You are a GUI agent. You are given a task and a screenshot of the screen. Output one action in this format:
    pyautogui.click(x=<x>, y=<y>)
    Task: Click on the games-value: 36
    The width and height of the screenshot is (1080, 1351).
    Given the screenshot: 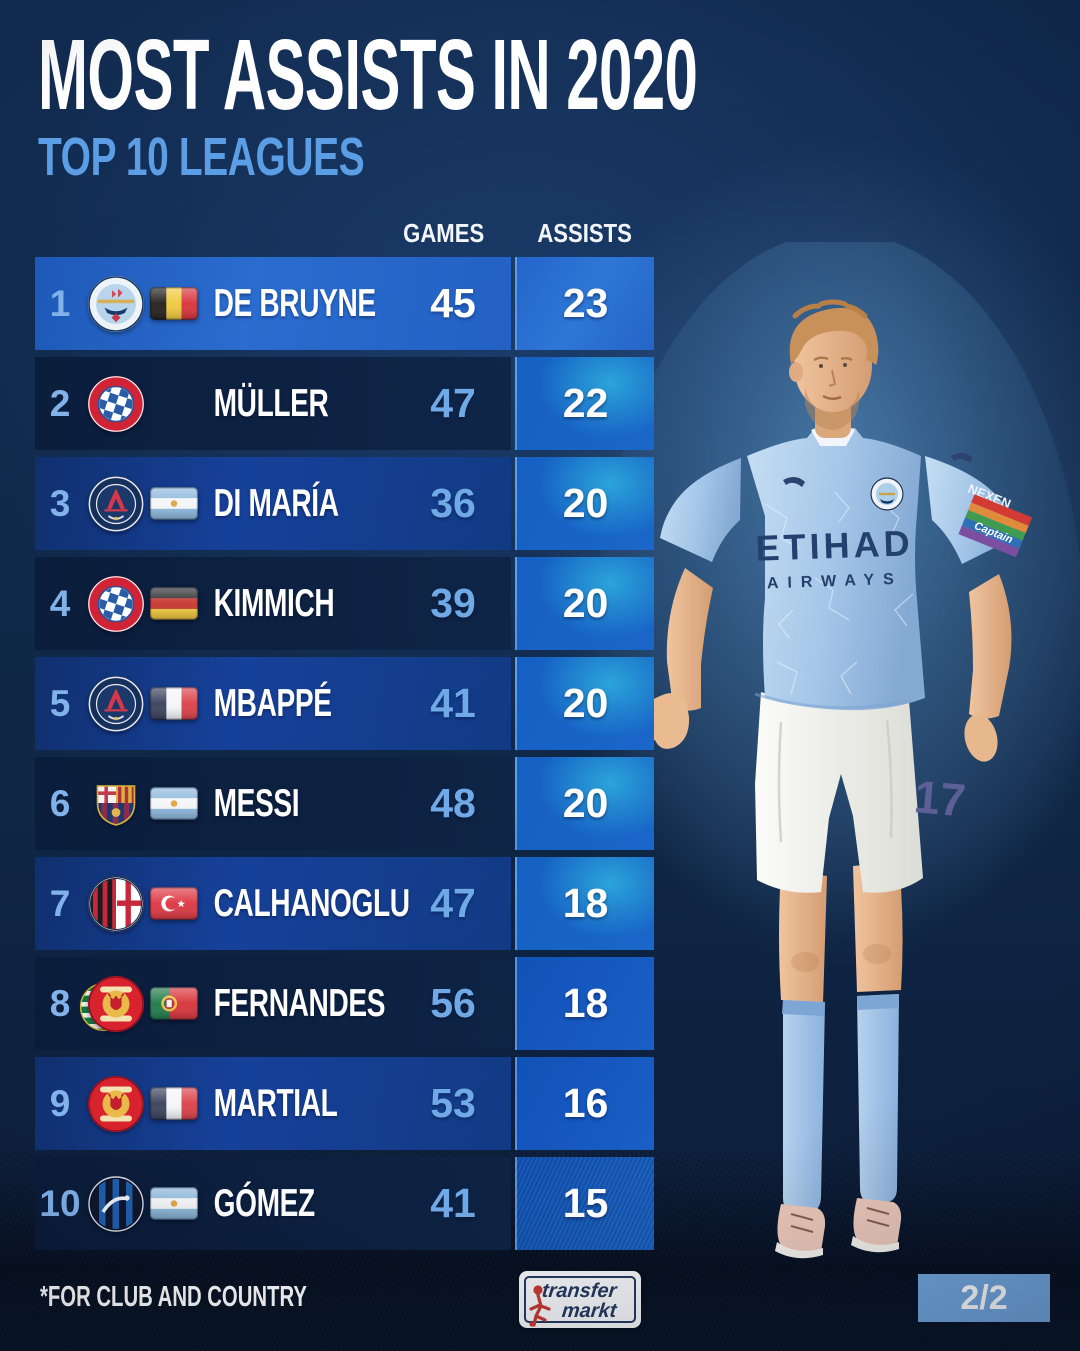 What is the action you would take?
    pyautogui.click(x=453, y=503)
    